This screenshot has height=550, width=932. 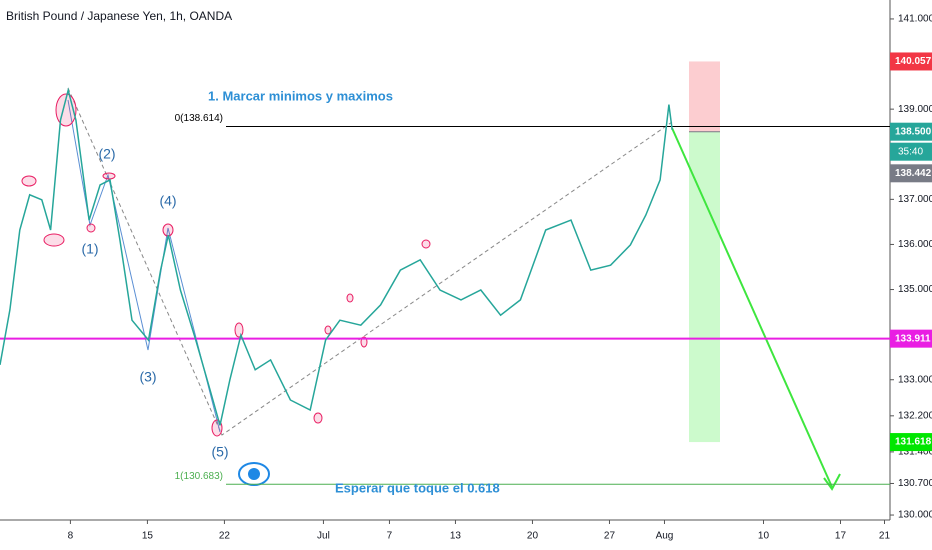 I want to click on x-tick-label: Aug, so click(x=665, y=536).